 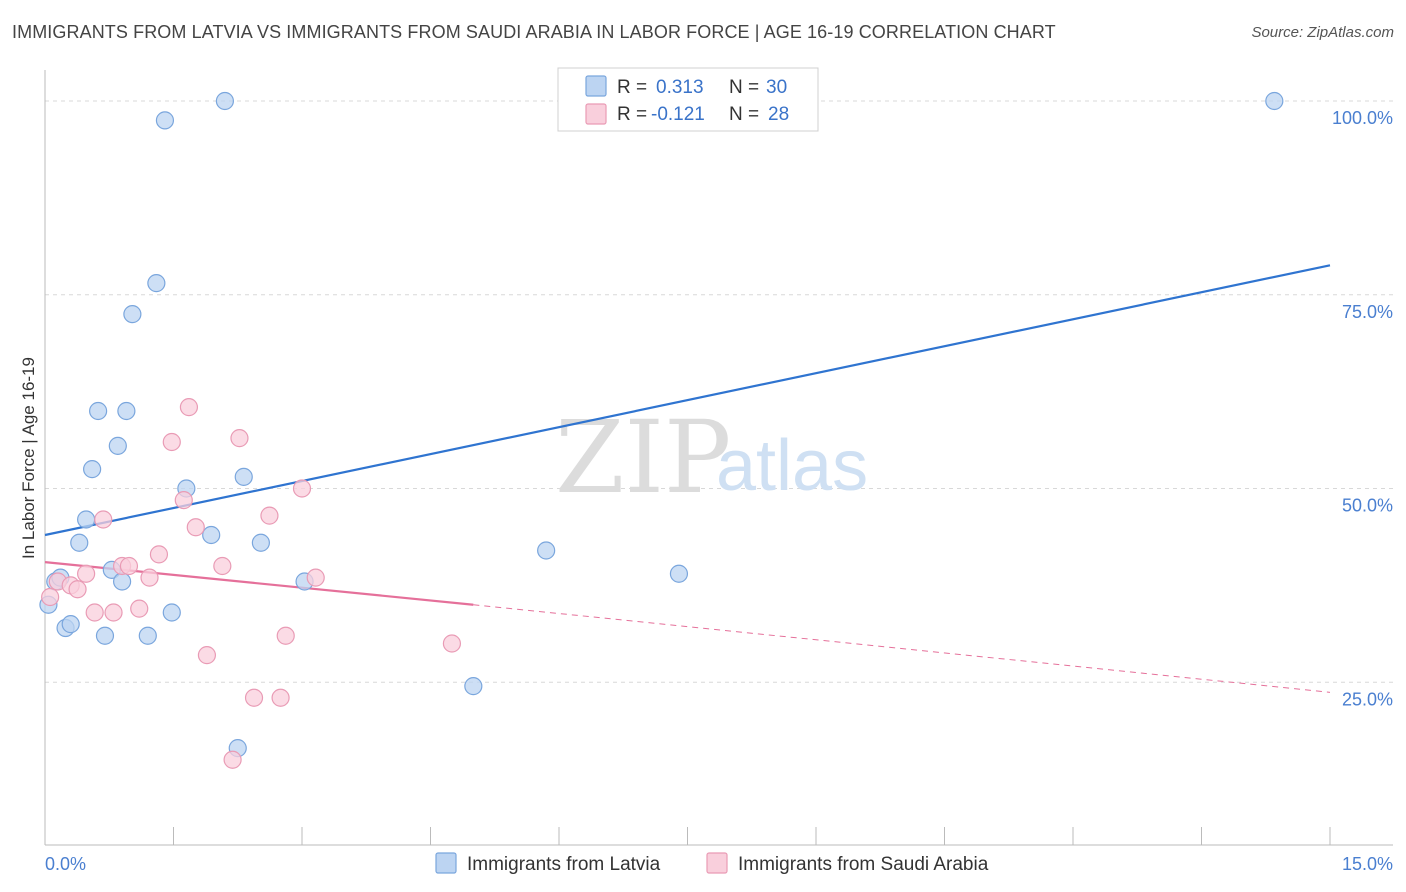 I want to click on legend-r-label-saudi: R =, so click(x=632, y=114).